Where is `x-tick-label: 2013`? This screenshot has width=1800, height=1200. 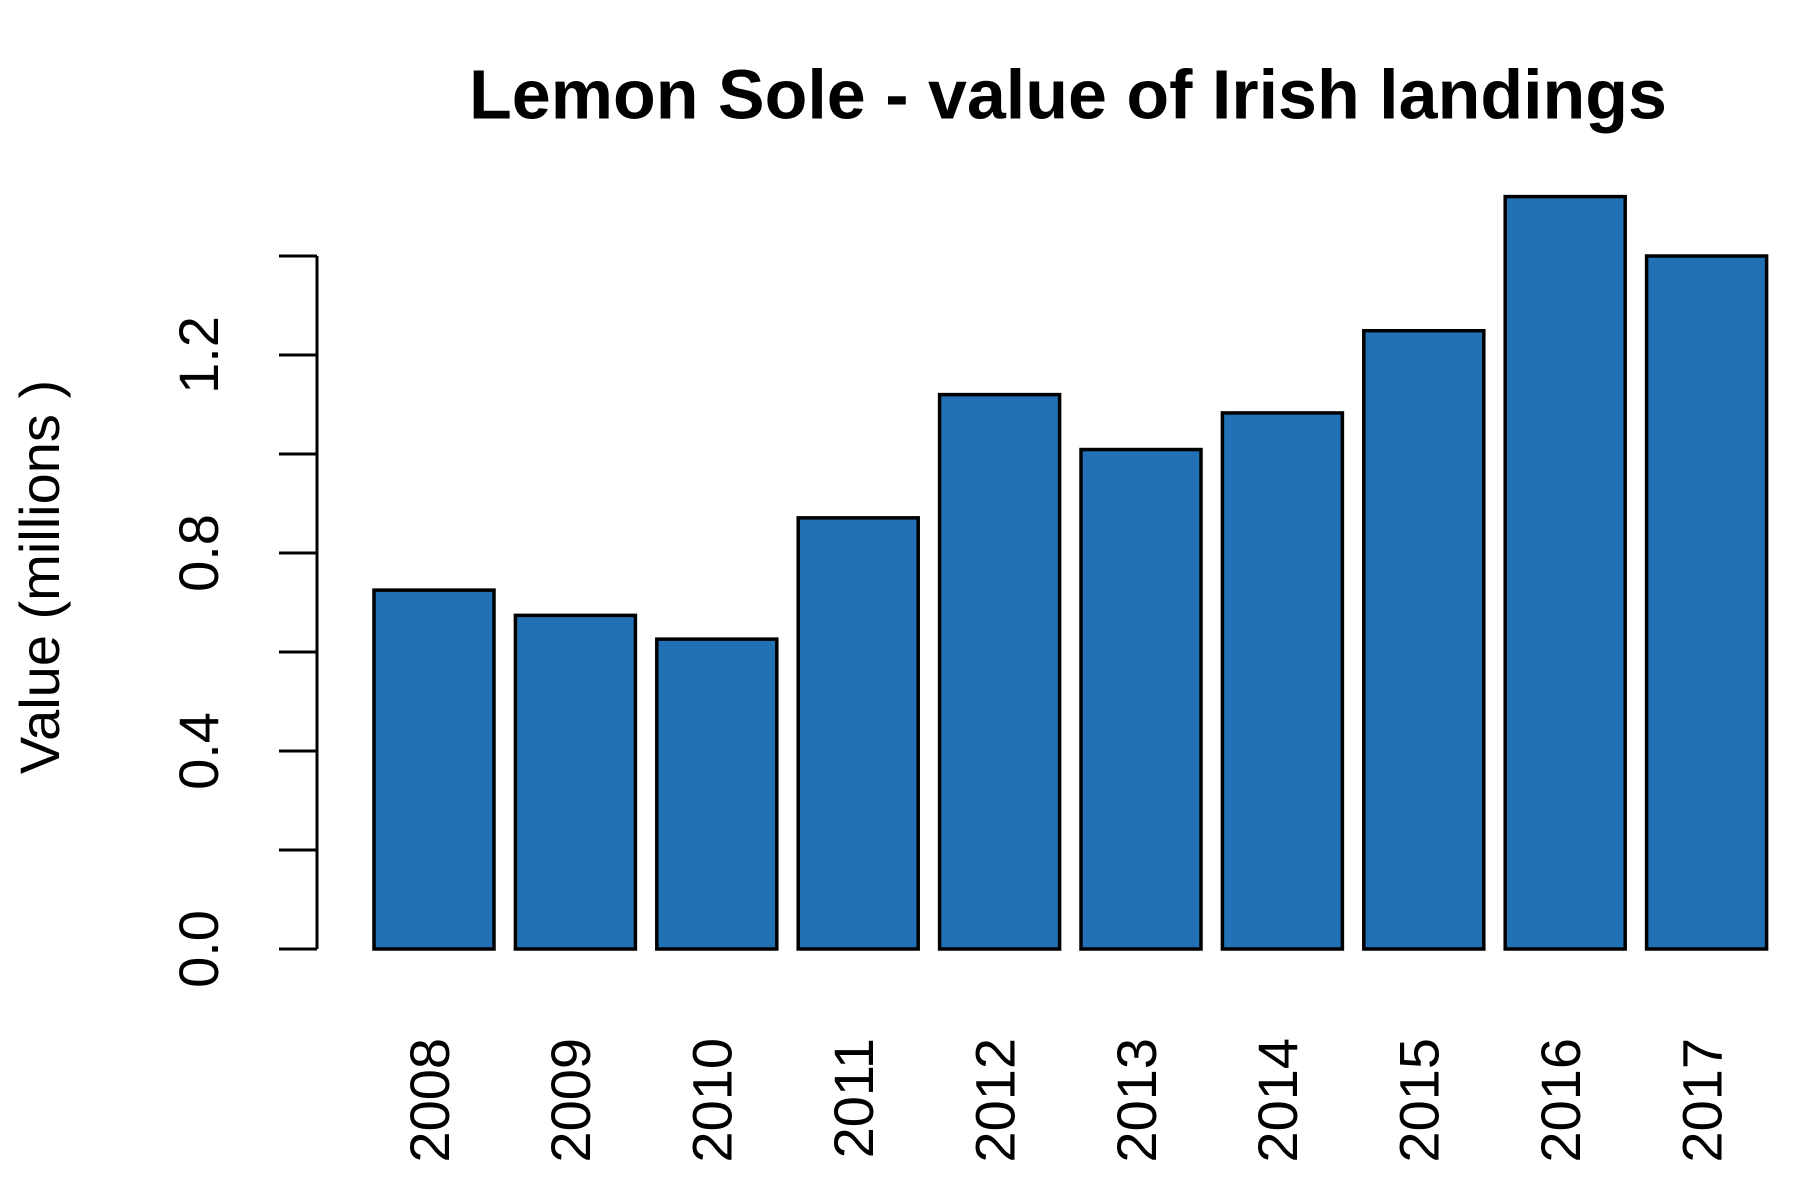
x-tick-label: 2013 is located at coordinates (1136, 1100).